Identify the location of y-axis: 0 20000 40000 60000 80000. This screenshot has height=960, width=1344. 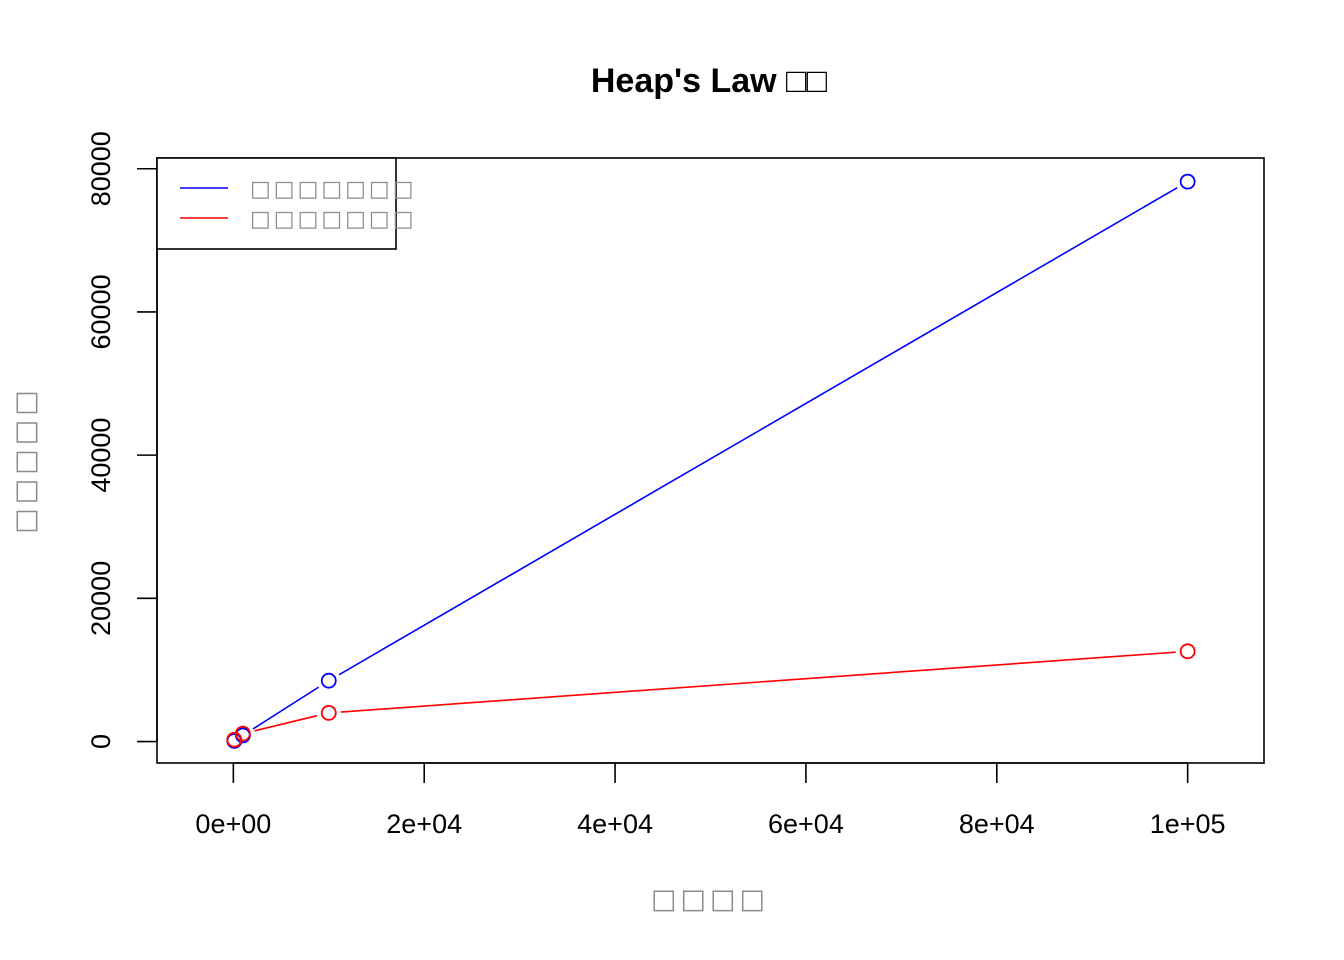
(122, 440).